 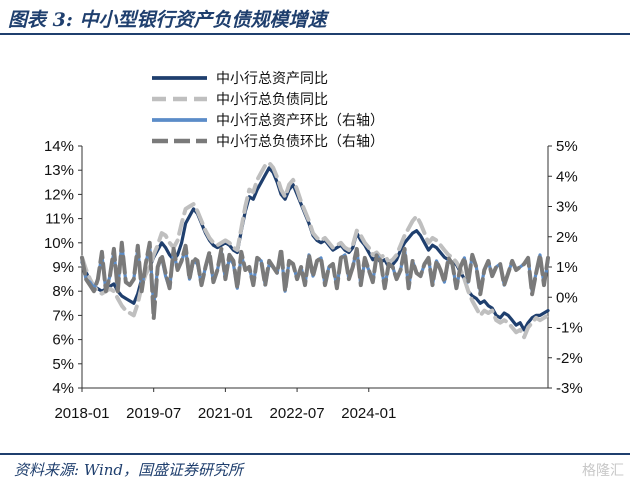 What do you see at coordinates (569, 358) in the screenshot?
I see `right-tick-label: -2%` at bounding box center [569, 358].